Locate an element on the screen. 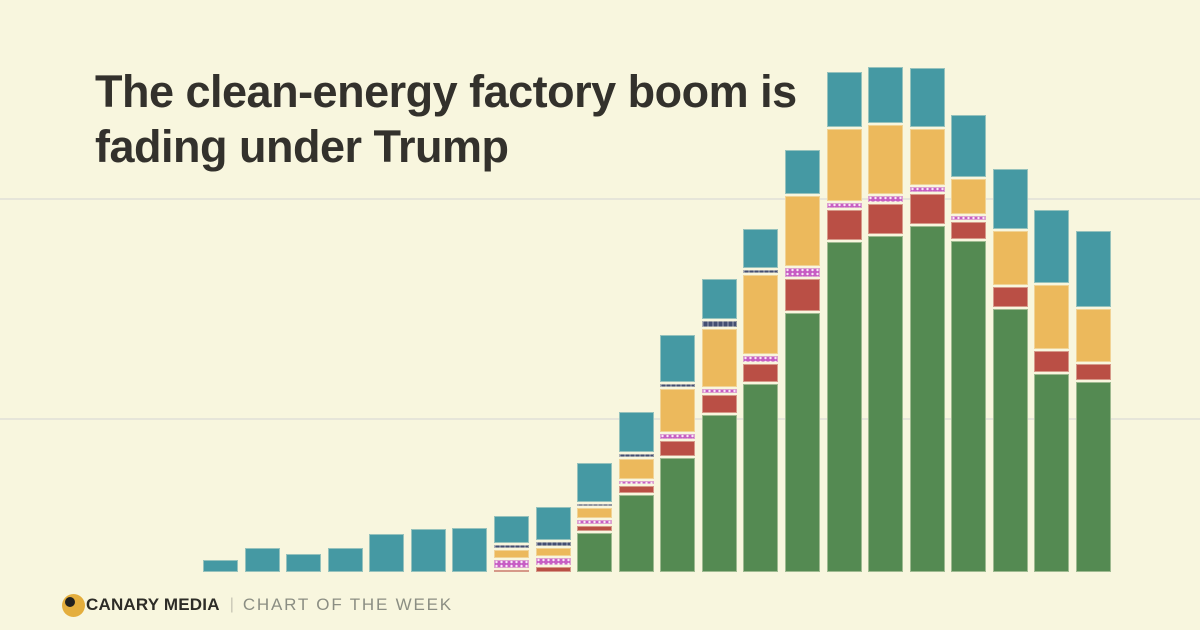  chart-title-line2: fading under Trump is located at coordinates (302, 146).